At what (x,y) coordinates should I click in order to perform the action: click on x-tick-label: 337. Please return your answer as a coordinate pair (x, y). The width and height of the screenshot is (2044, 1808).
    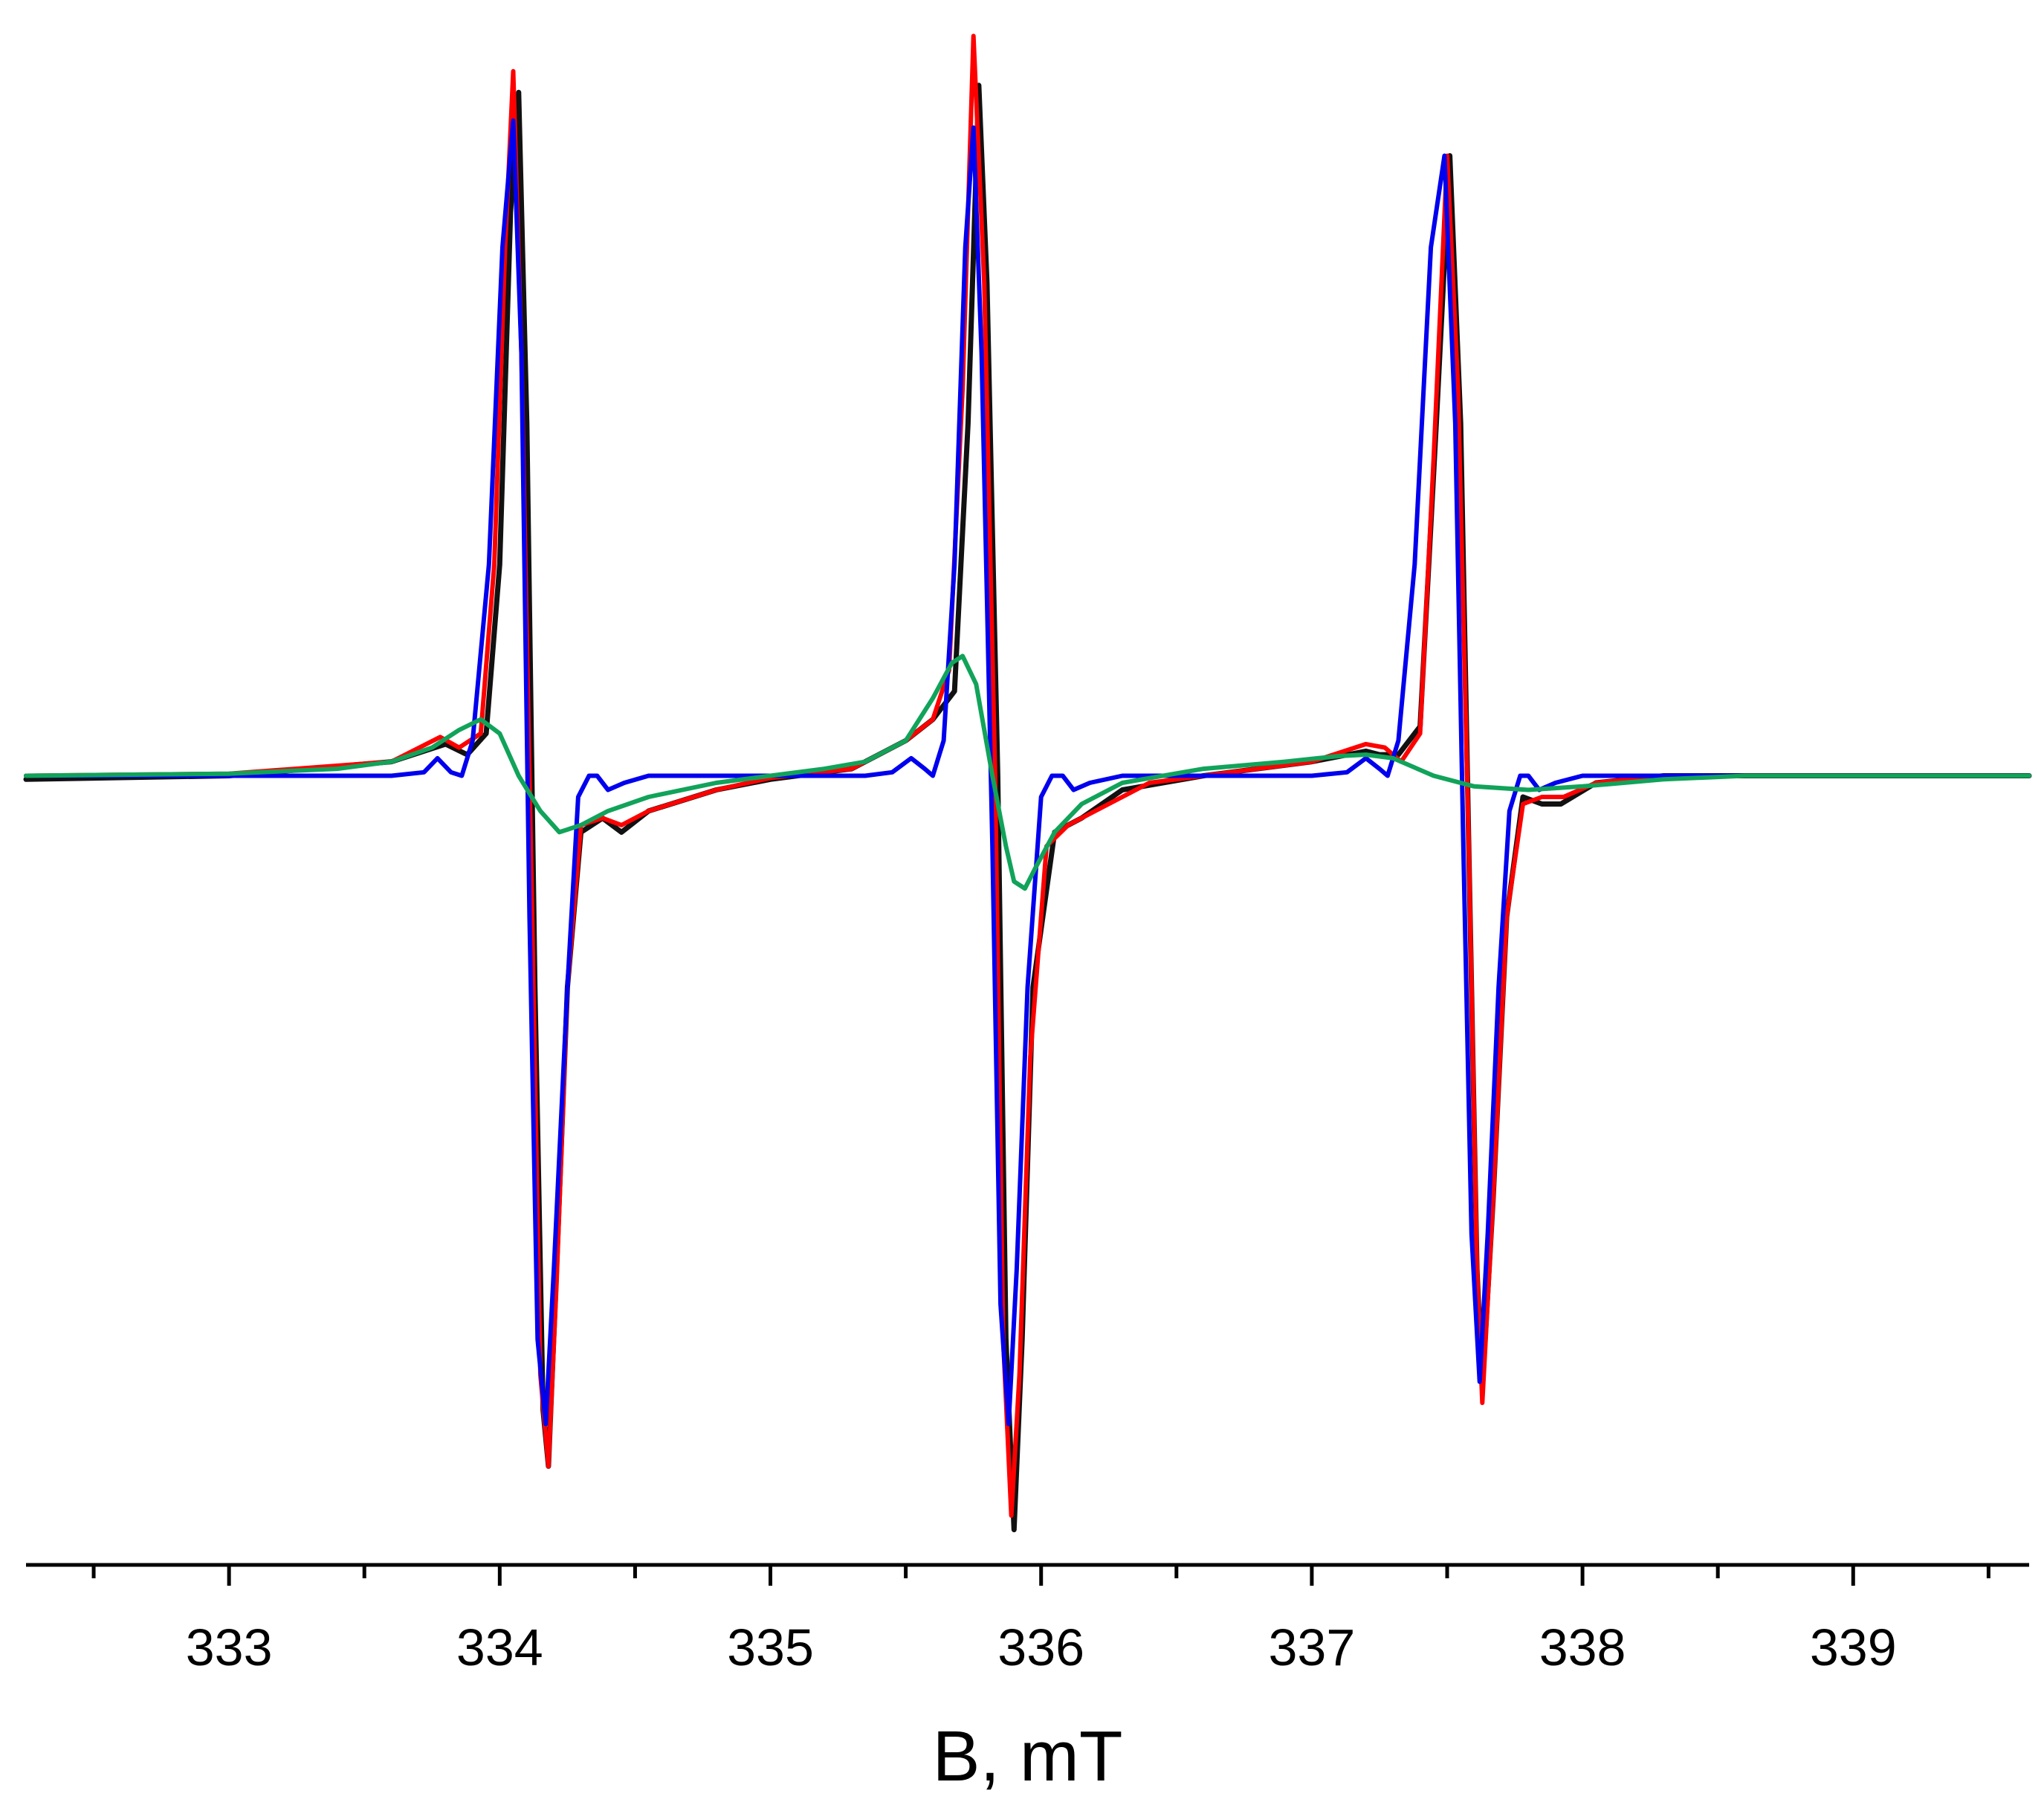
    Looking at the image, I should click on (1312, 1647).